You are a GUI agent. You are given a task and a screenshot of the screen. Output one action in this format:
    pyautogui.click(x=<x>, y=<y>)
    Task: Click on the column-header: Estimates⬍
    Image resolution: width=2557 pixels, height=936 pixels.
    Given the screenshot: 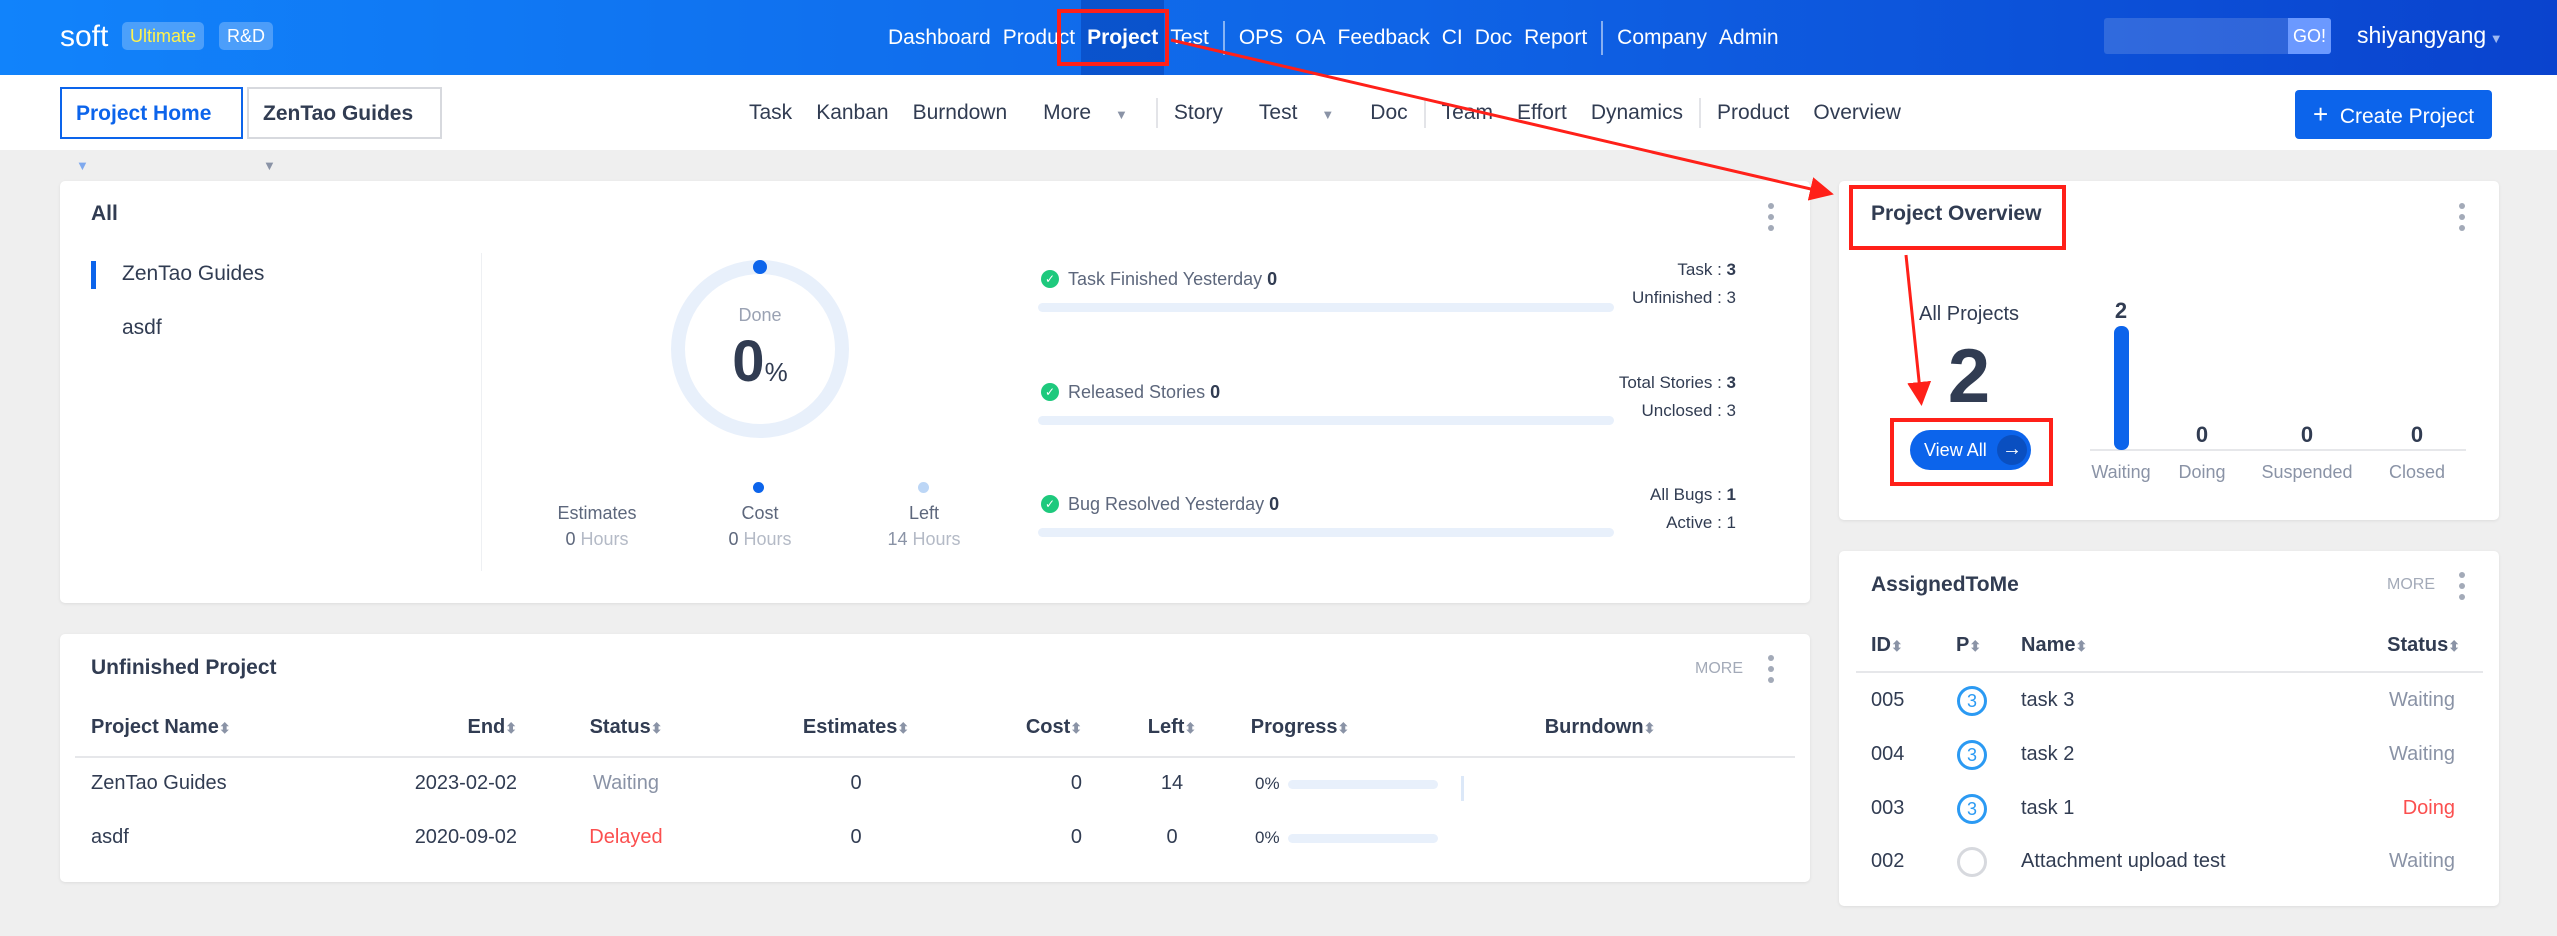 What is the action you would take?
    pyautogui.click(x=856, y=727)
    